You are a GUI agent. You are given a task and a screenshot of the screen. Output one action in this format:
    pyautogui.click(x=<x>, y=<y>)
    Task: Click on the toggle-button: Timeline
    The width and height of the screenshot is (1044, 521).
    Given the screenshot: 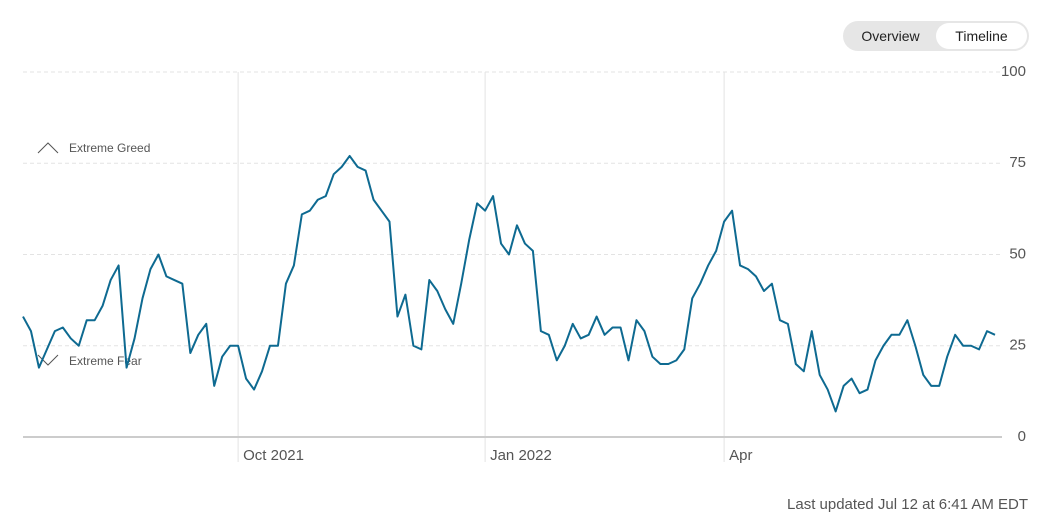 What is the action you would take?
    pyautogui.click(x=981, y=36)
    